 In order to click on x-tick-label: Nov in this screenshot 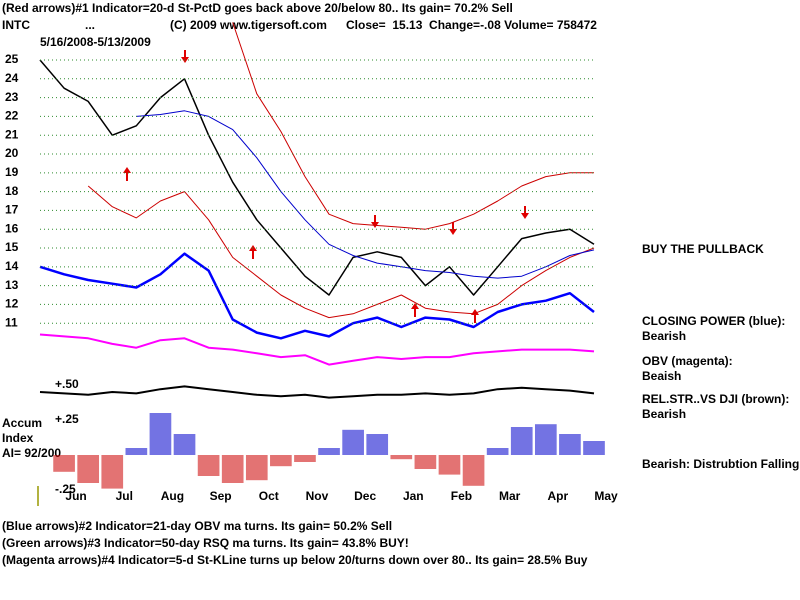, I will do `click(317, 496)`.